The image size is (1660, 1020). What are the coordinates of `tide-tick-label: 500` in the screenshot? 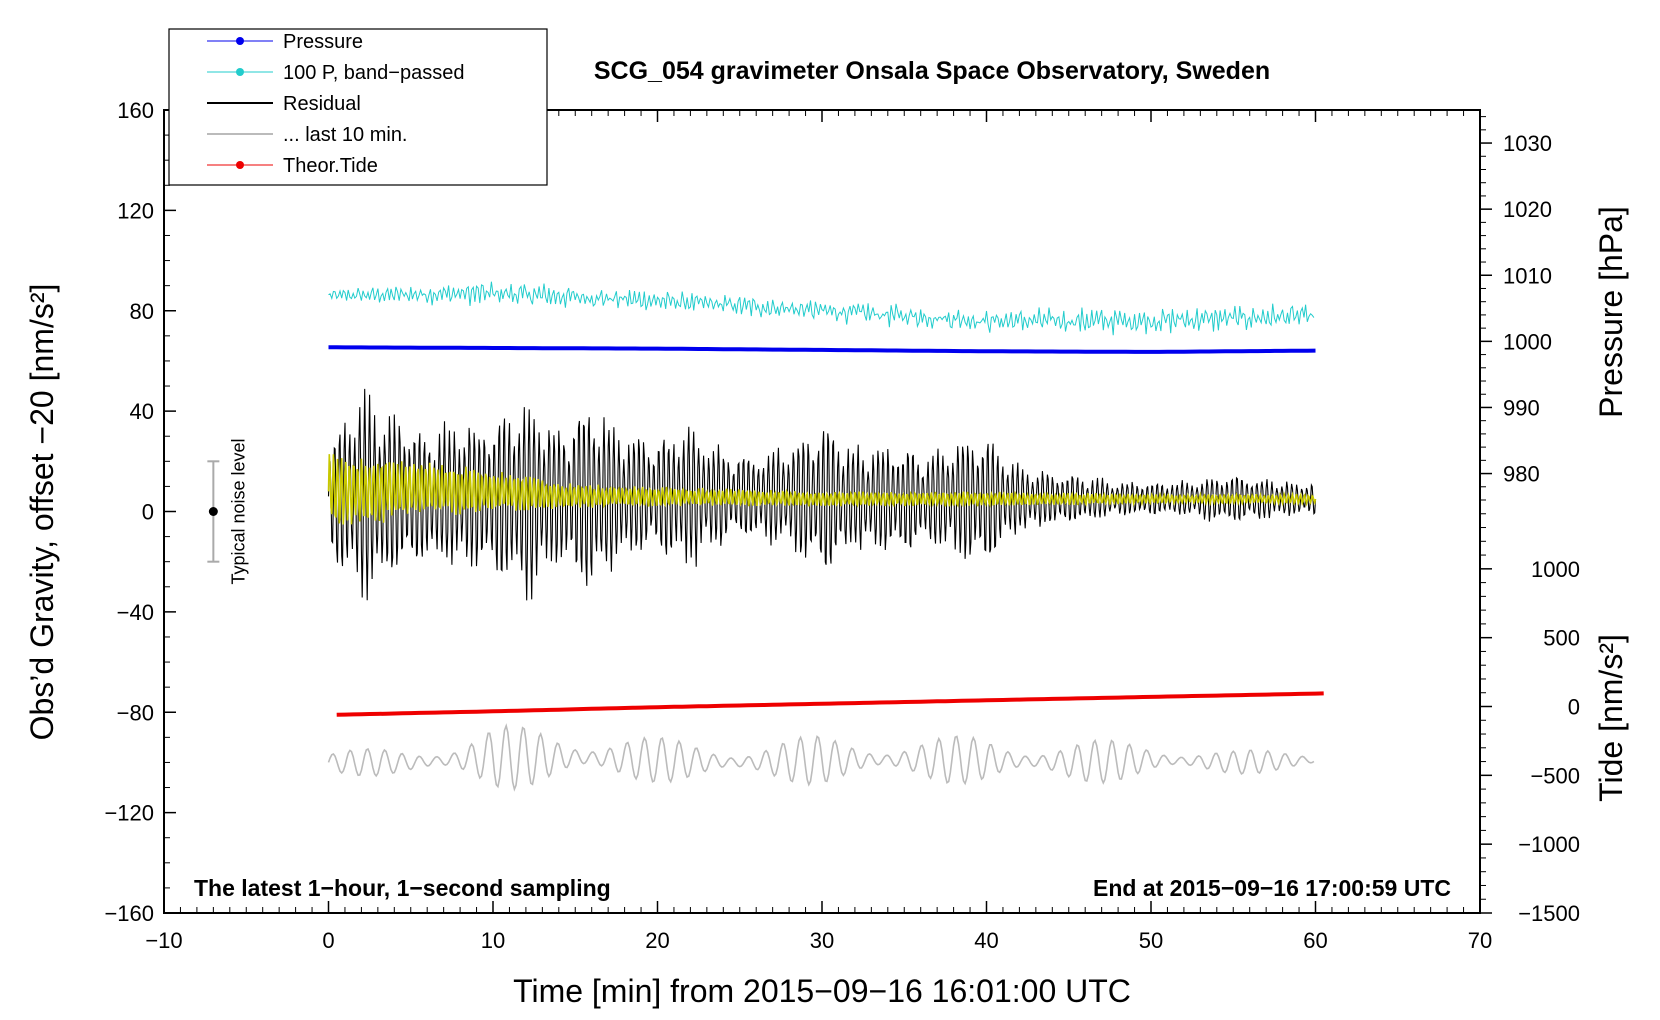 It's located at (1561, 638).